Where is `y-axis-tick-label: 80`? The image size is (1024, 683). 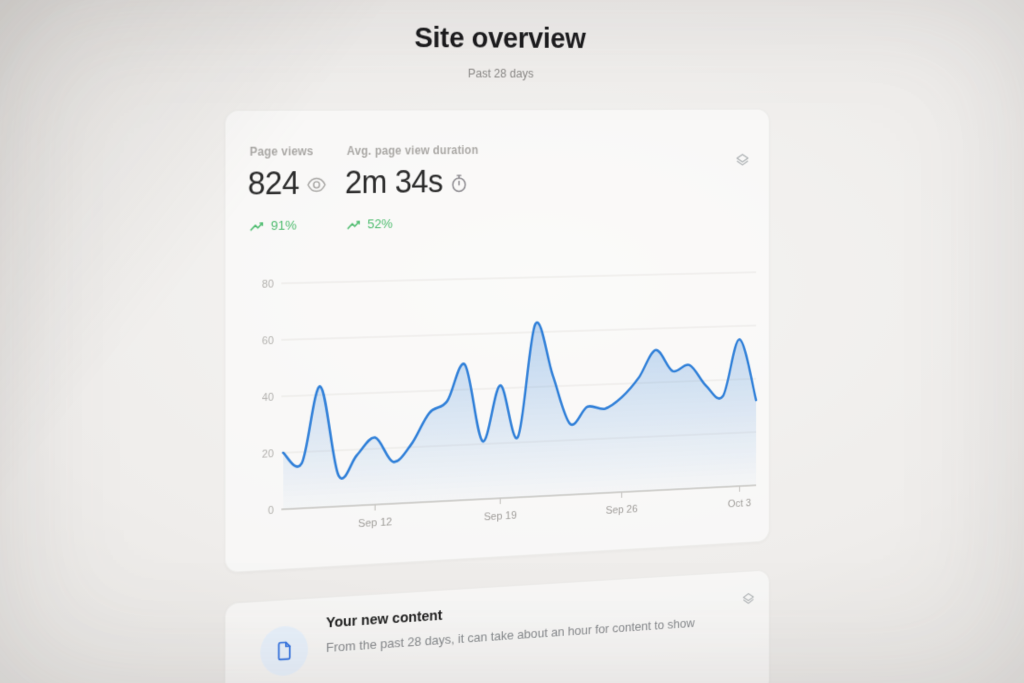 y-axis-tick-label: 80 is located at coordinates (268, 284).